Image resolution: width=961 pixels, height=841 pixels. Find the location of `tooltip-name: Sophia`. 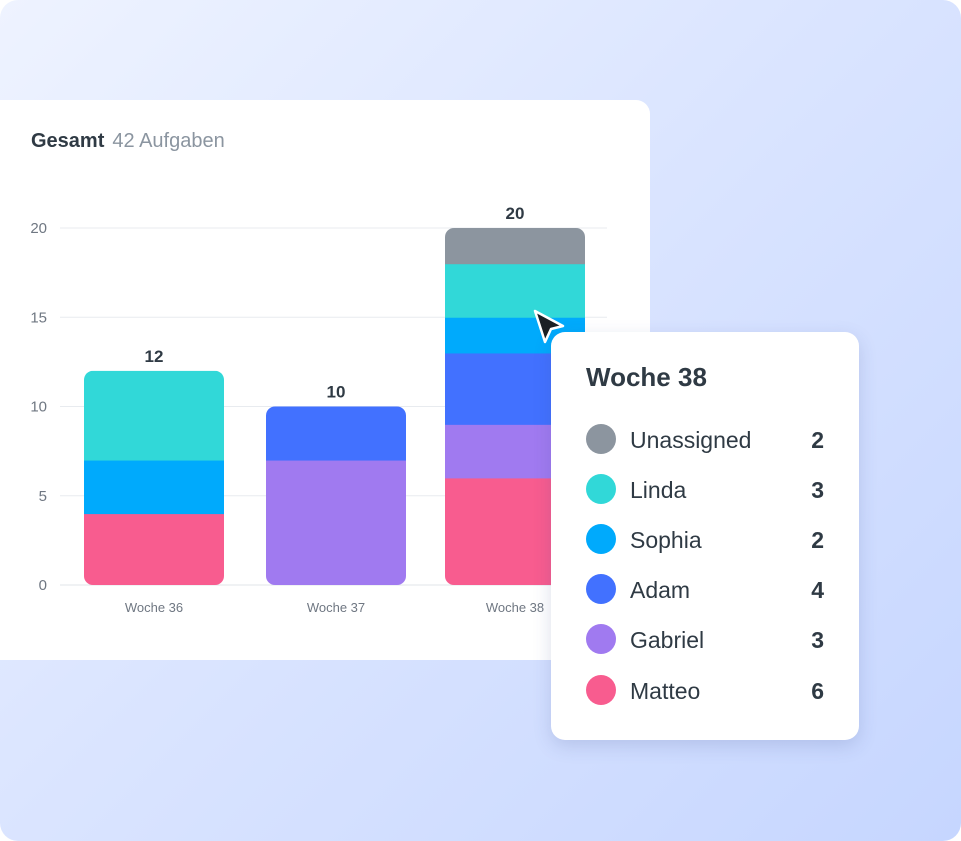

tooltip-name: Sophia is located at coordinates (666, 540).